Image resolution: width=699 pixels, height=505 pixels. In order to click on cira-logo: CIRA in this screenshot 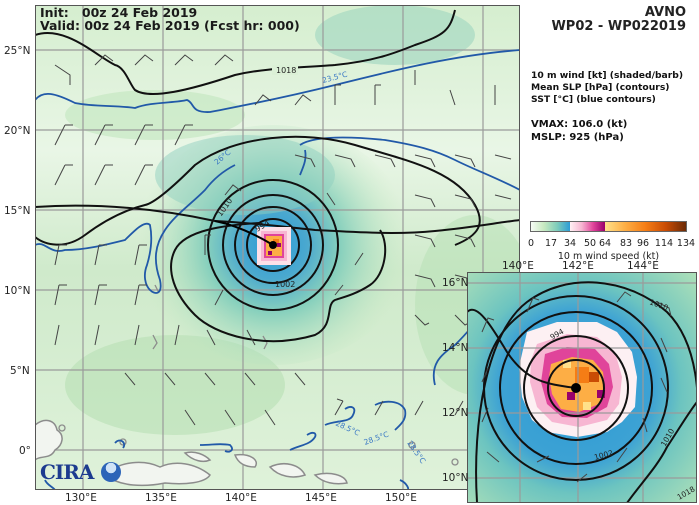, I will do `click(81, 472)`.